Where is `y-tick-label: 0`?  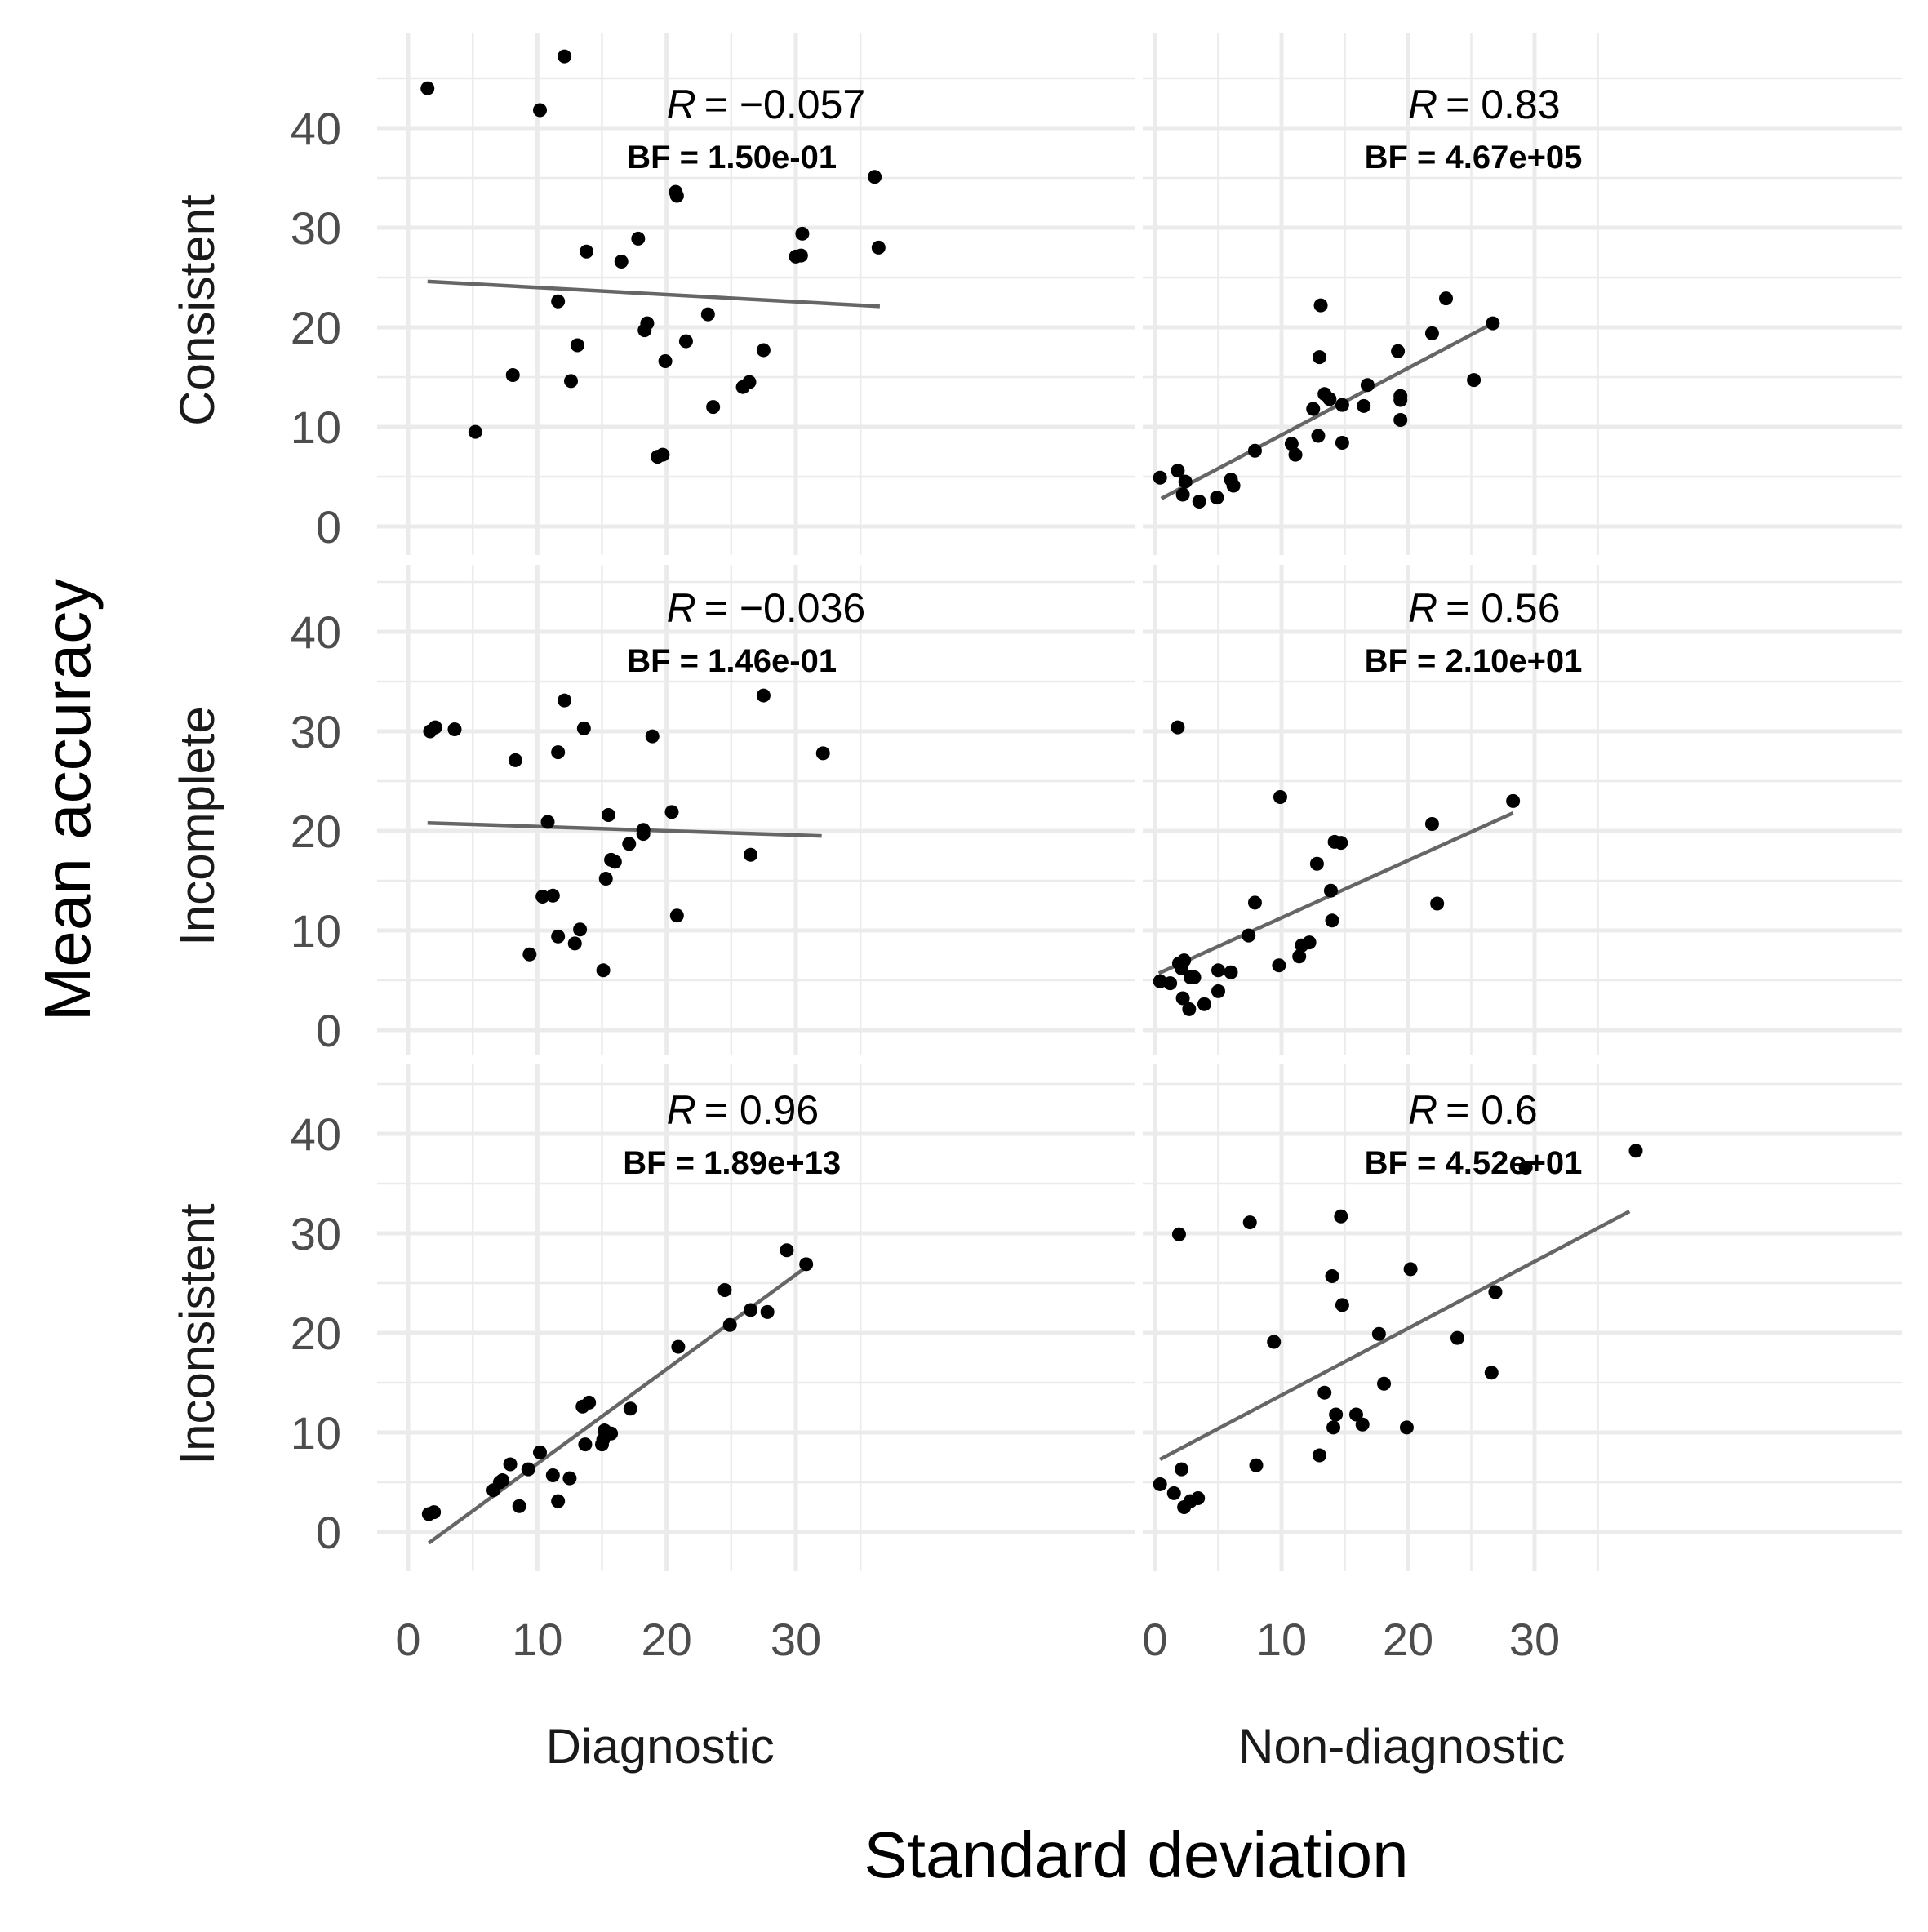 y-tick-label: 0 is located at coordinates (328, 527).